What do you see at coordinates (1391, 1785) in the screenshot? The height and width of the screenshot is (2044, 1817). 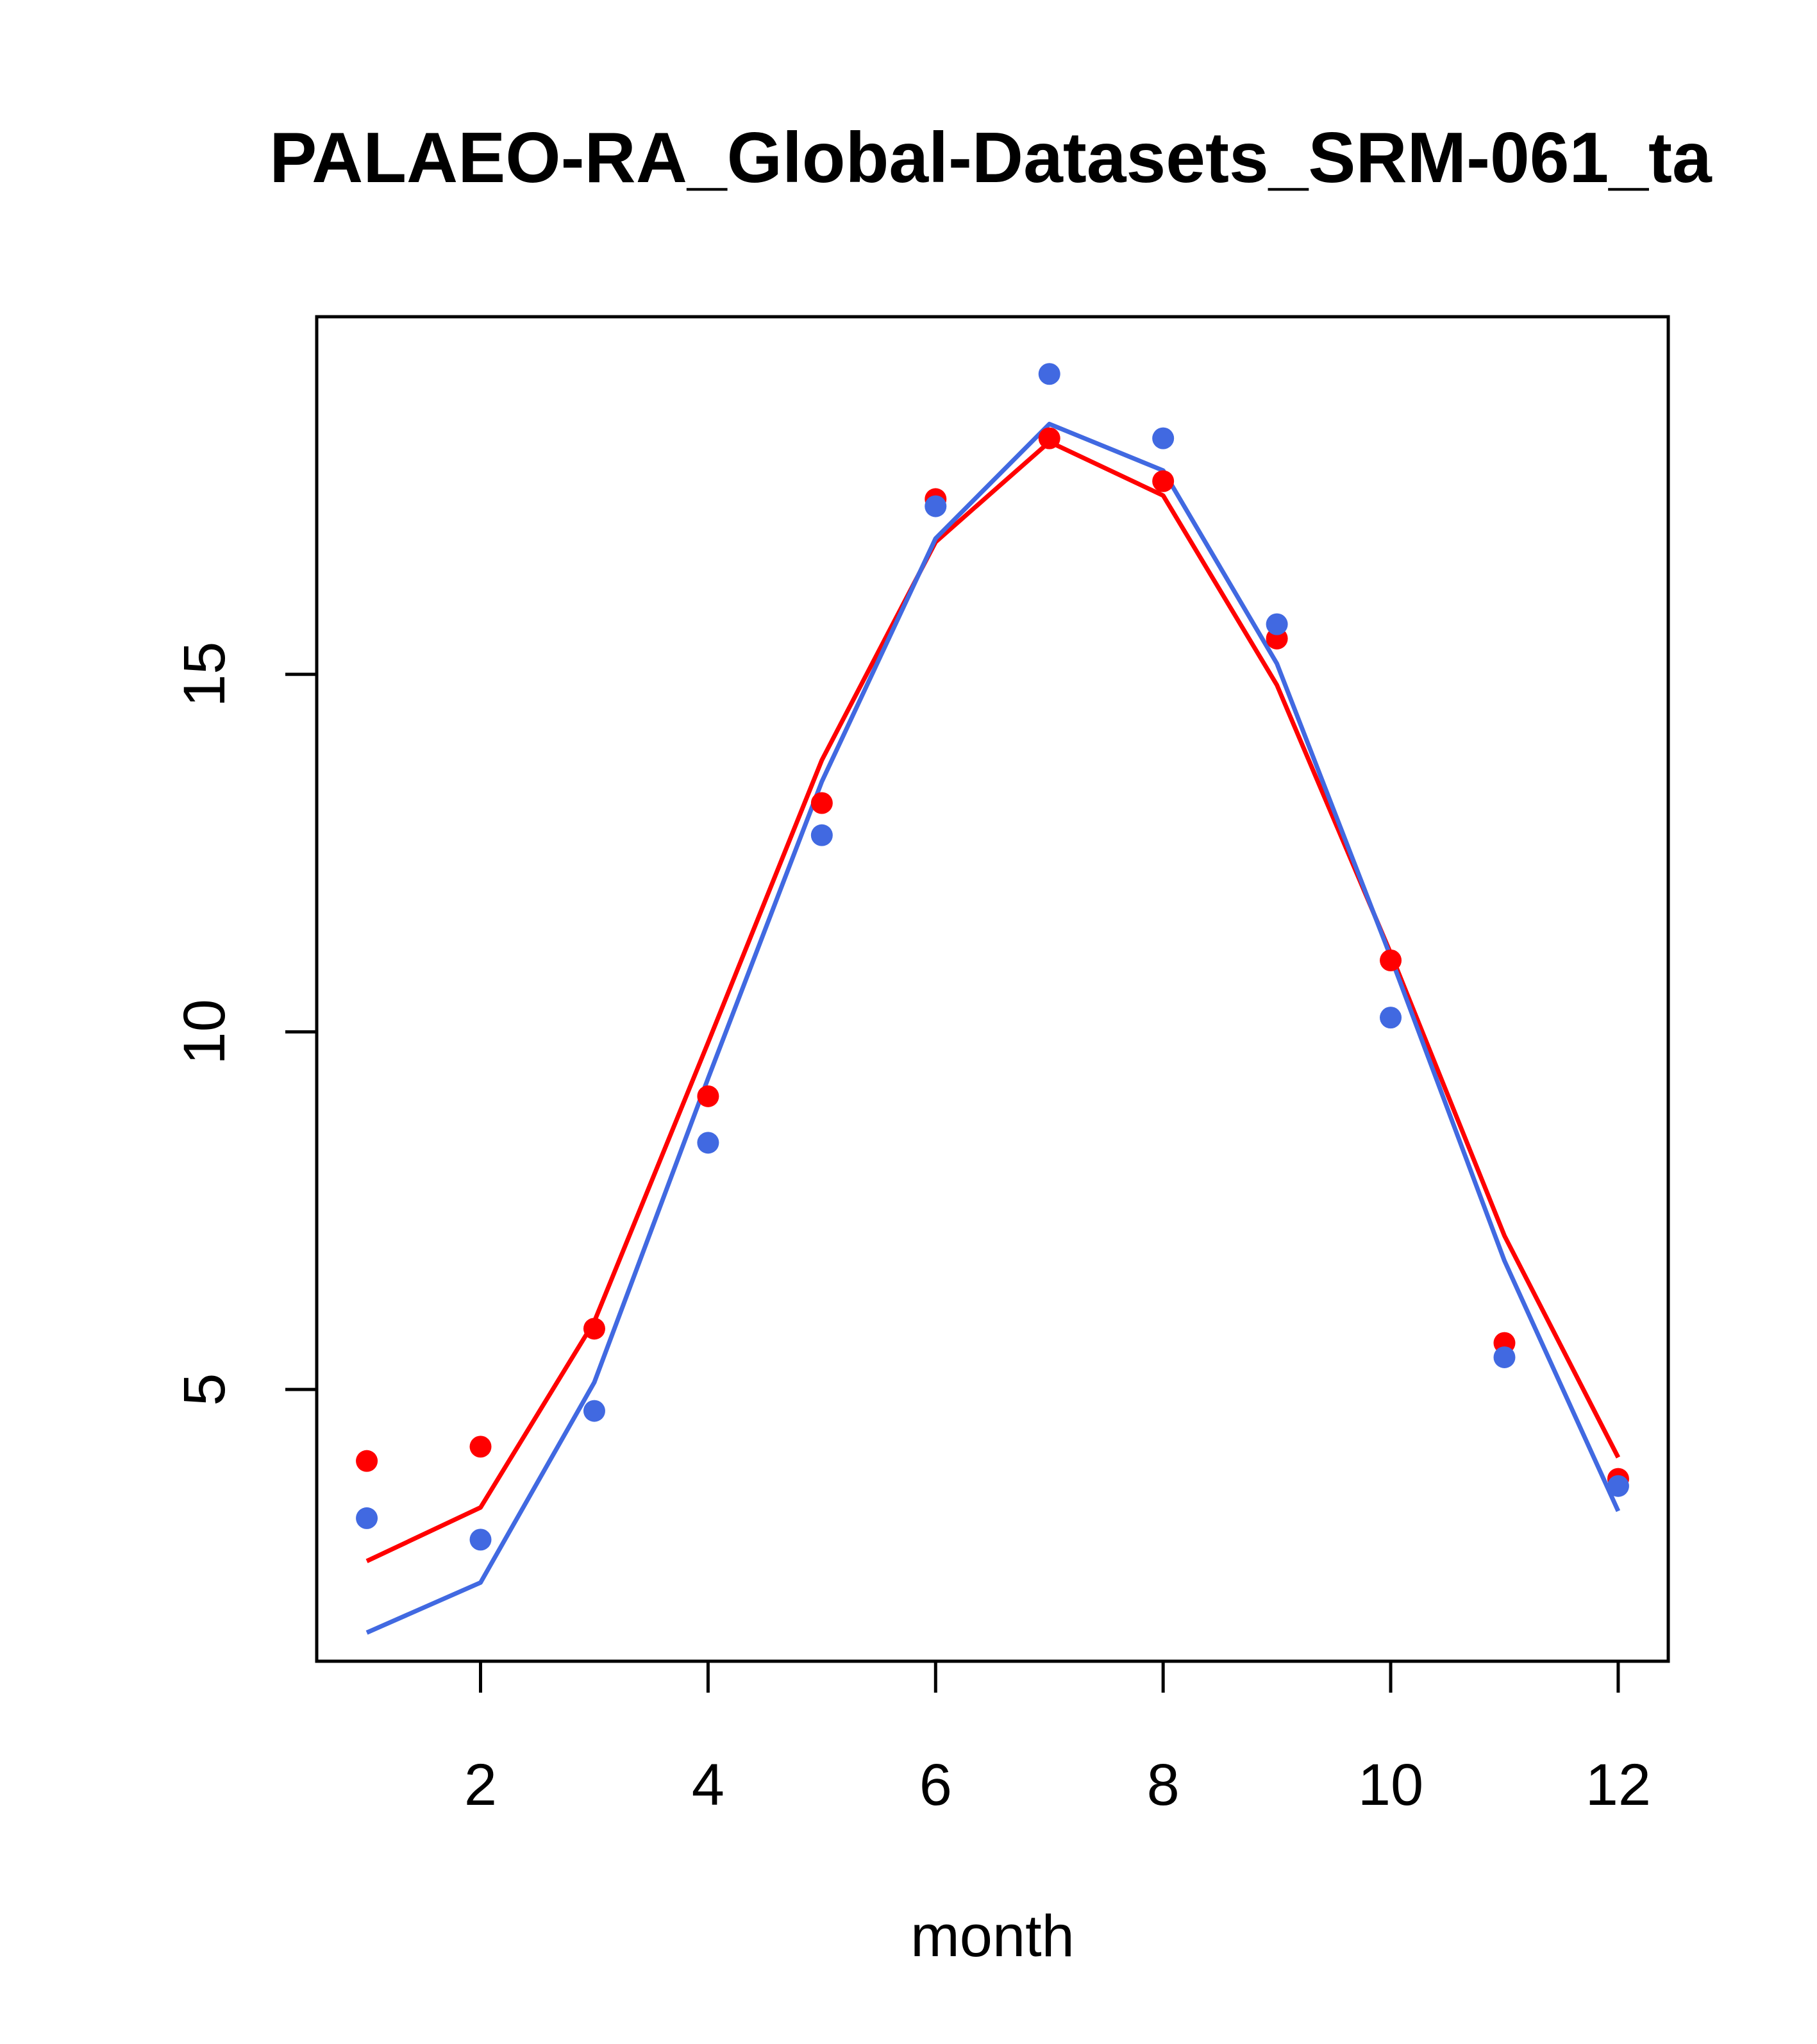 I see `x-tick-label: 10` at bounding box center [1391, 1785].